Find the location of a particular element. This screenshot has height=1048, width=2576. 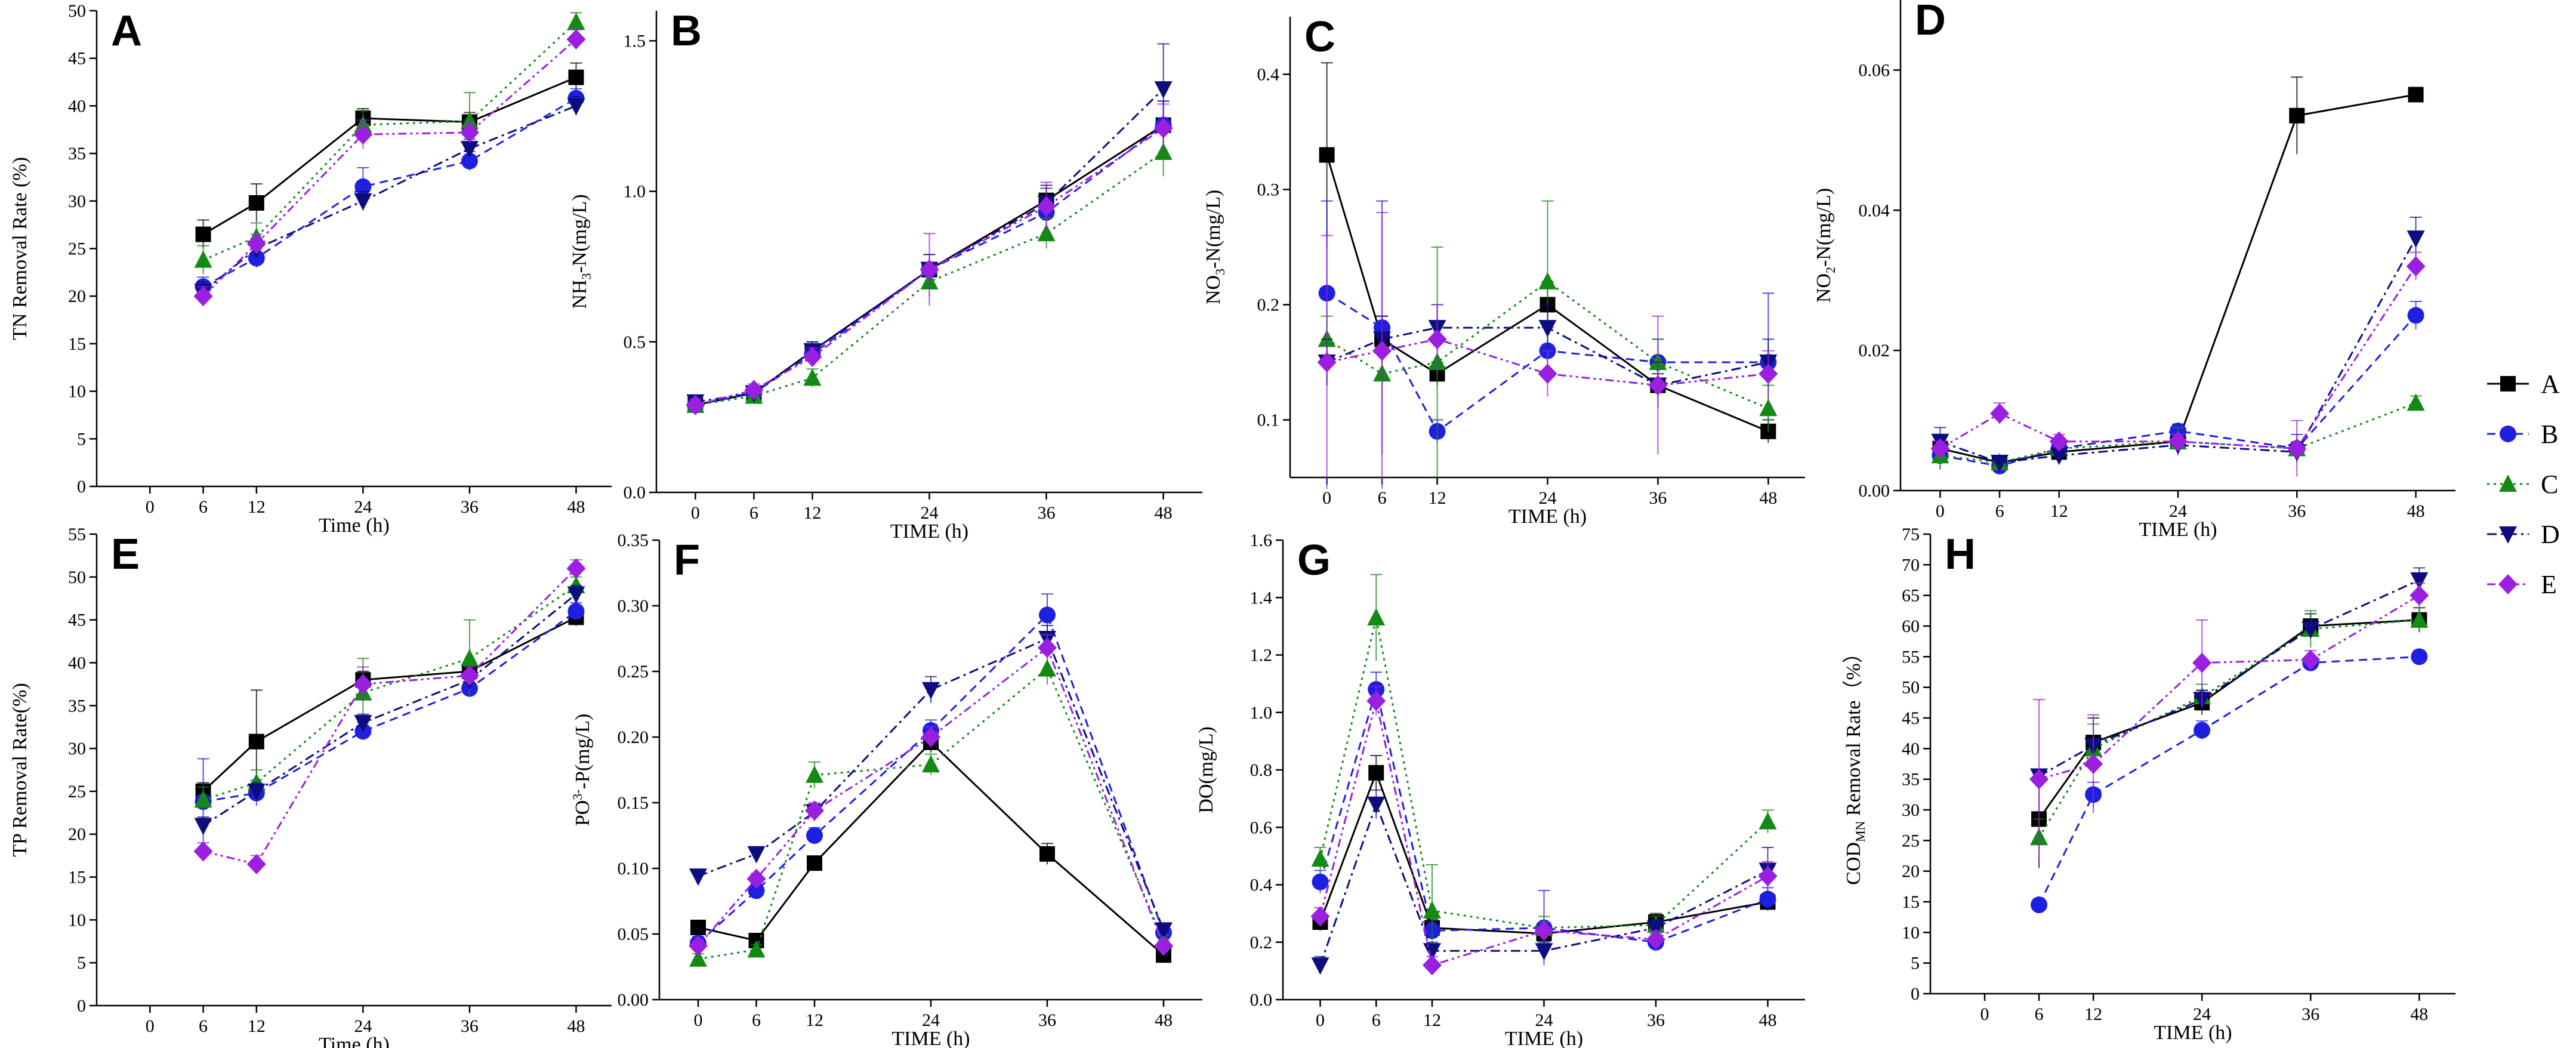

y-tick-label: 1.6 is located at coordinates (1261, 540).